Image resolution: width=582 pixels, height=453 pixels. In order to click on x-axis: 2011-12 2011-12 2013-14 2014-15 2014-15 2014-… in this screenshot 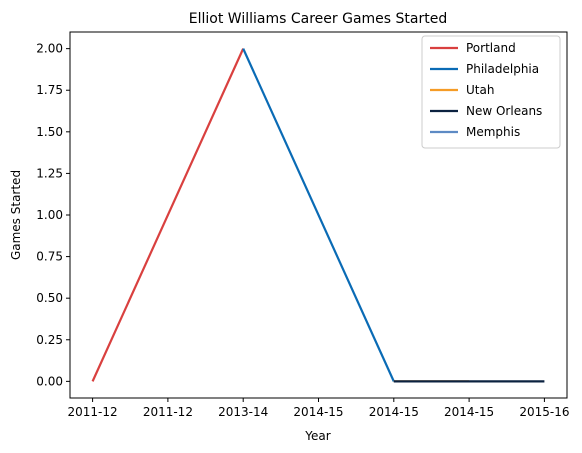, I will do `click(318, 408)`.